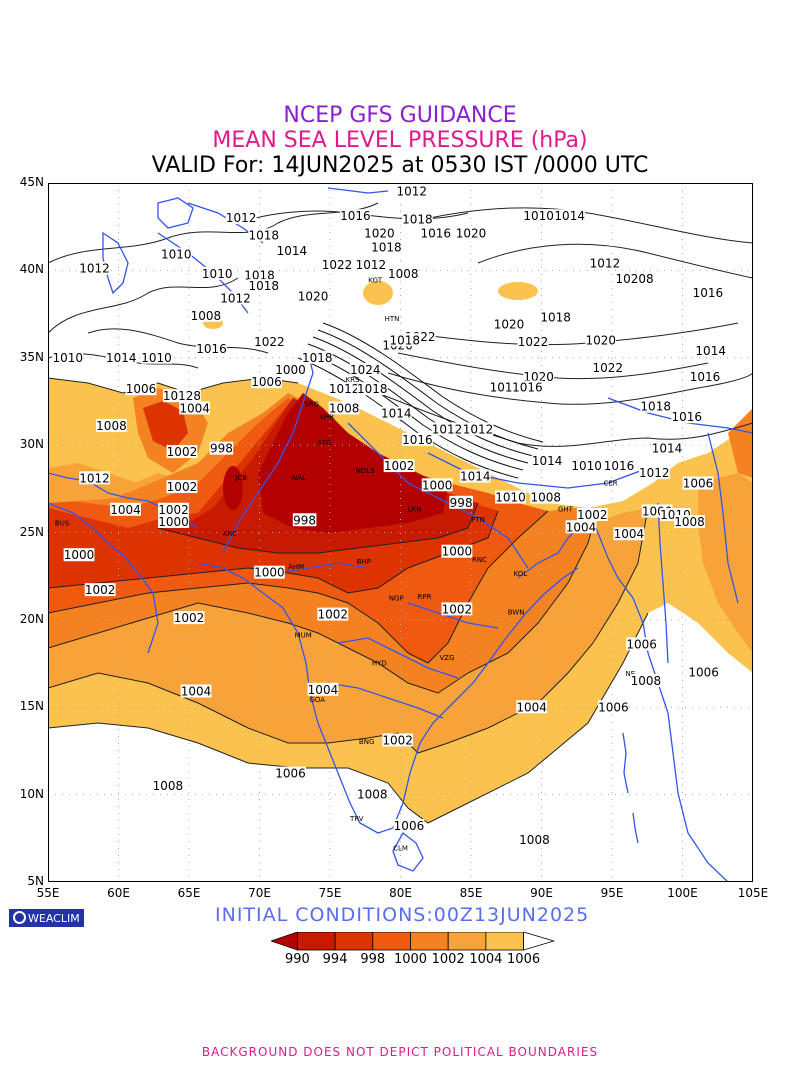  I want to click on lat-tick-label: 30N, so click(31, 444).